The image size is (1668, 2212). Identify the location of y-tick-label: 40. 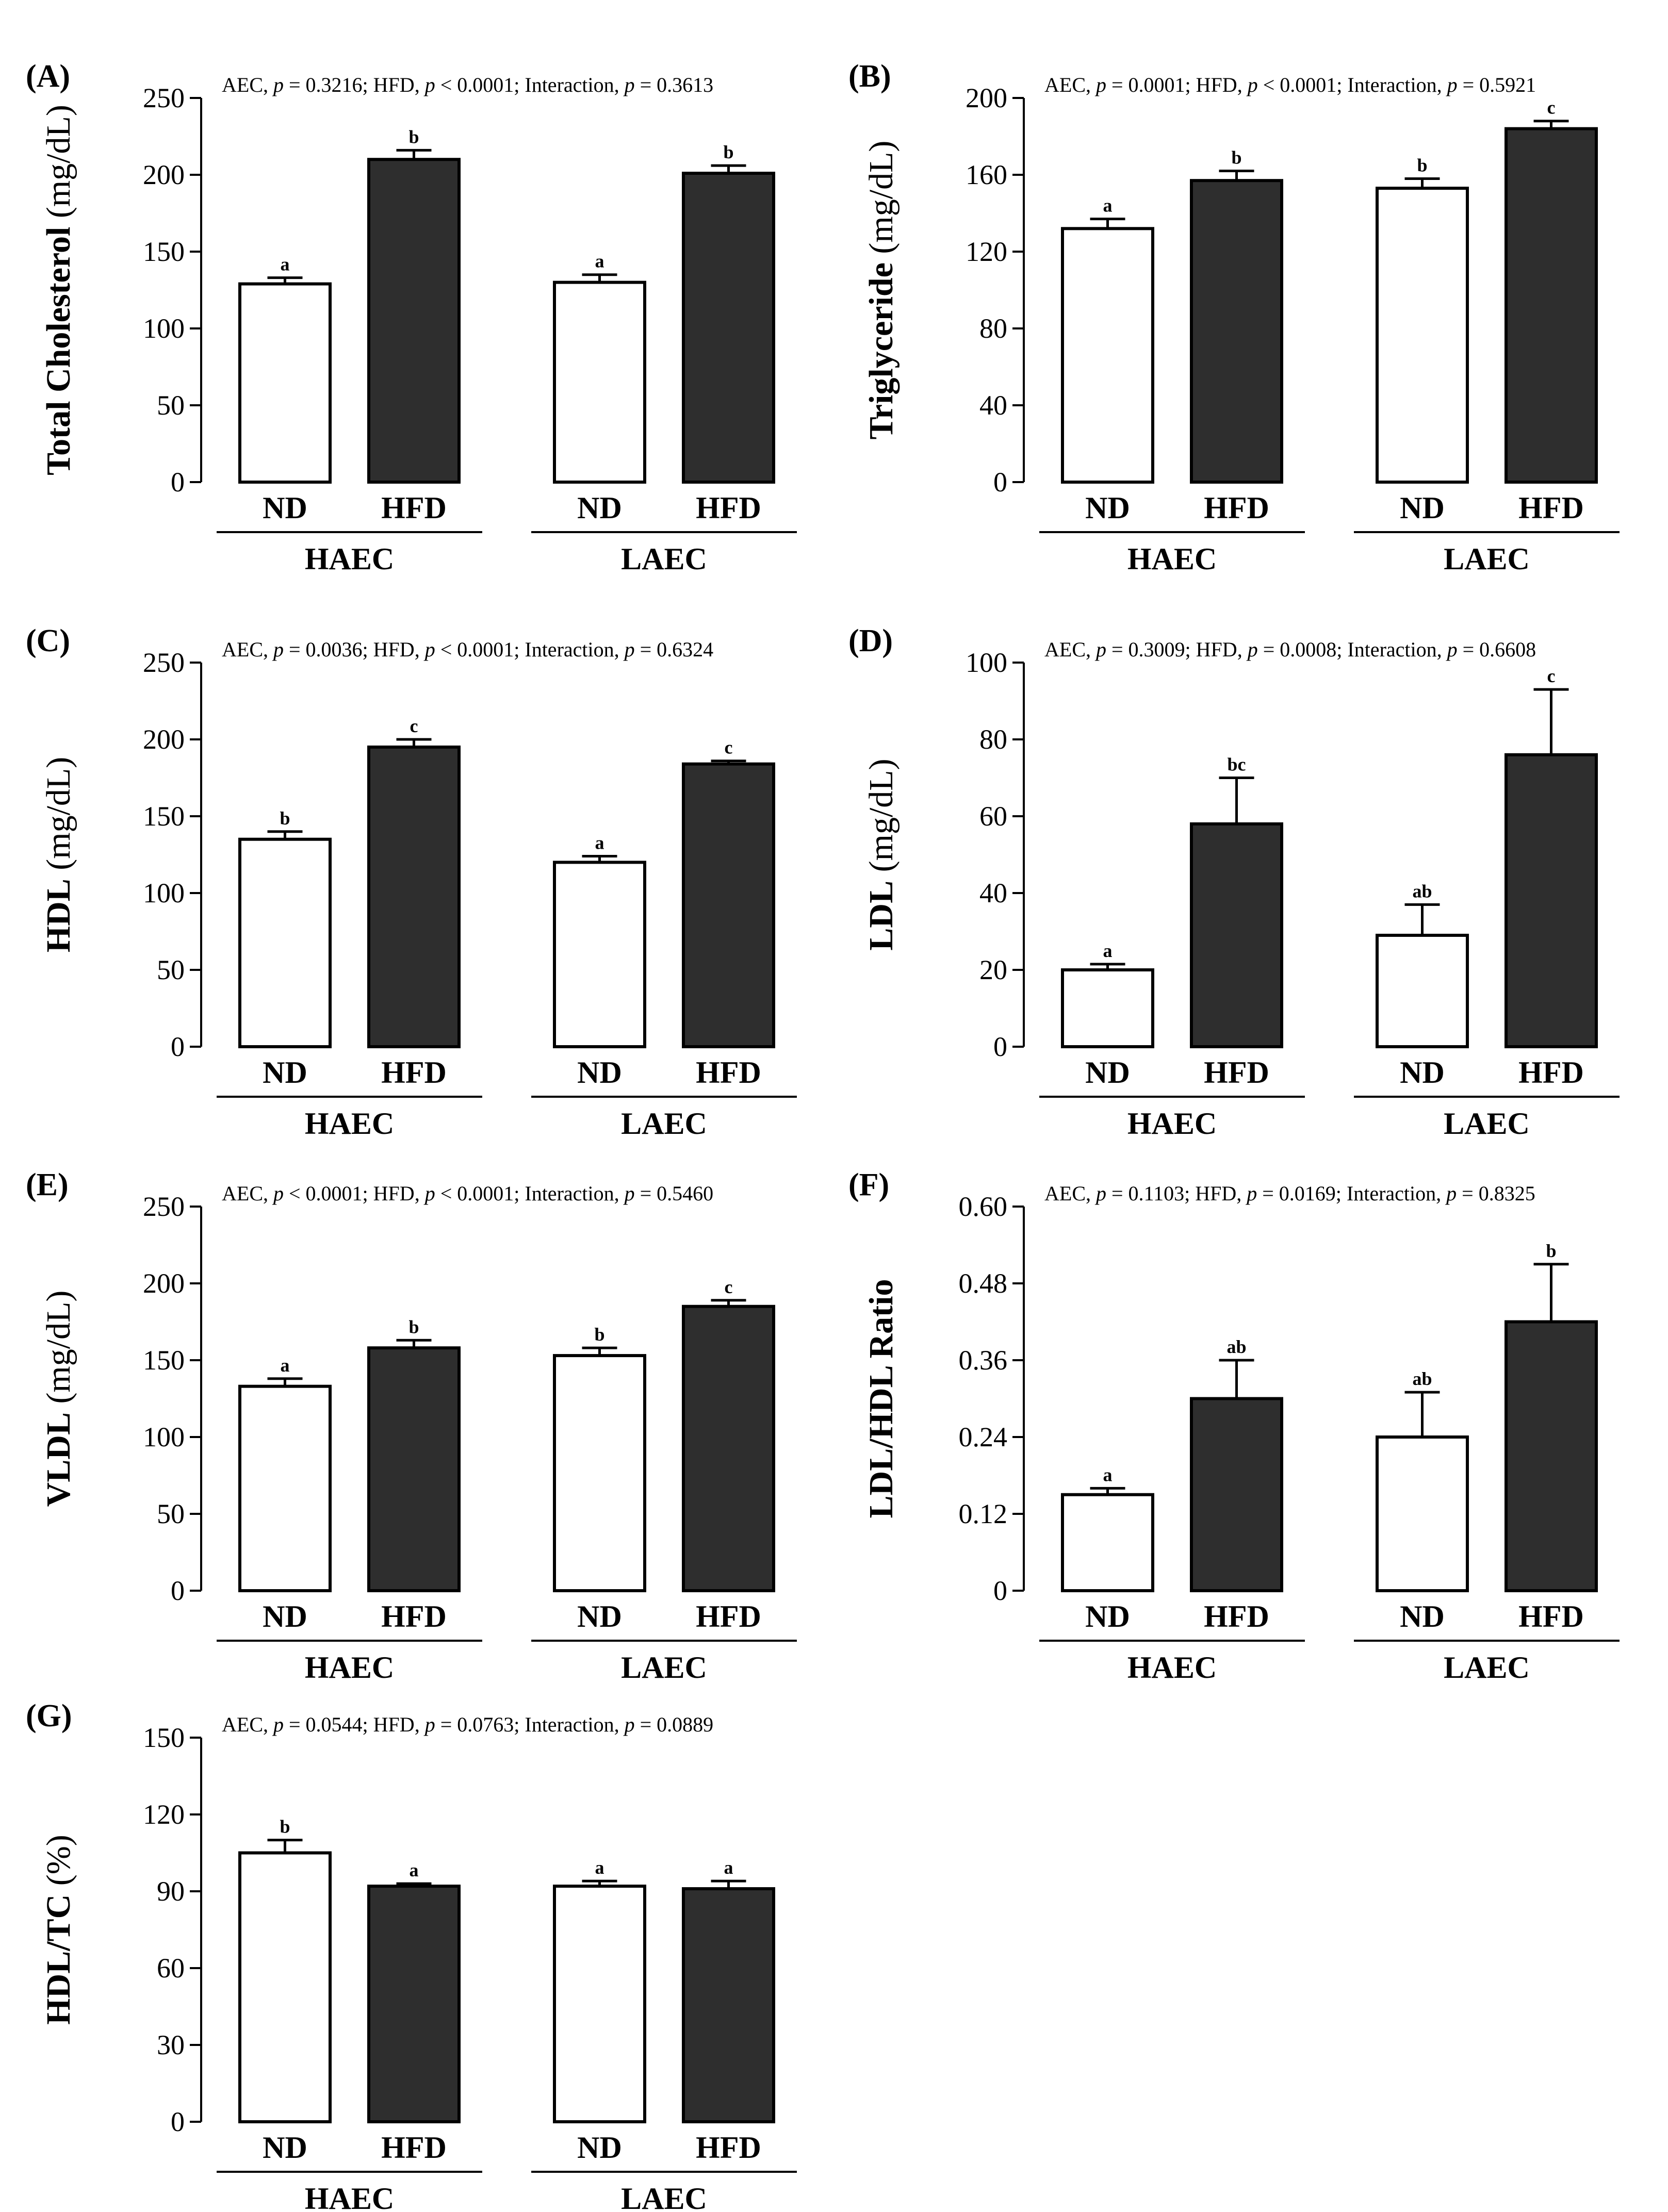
(993, 405).